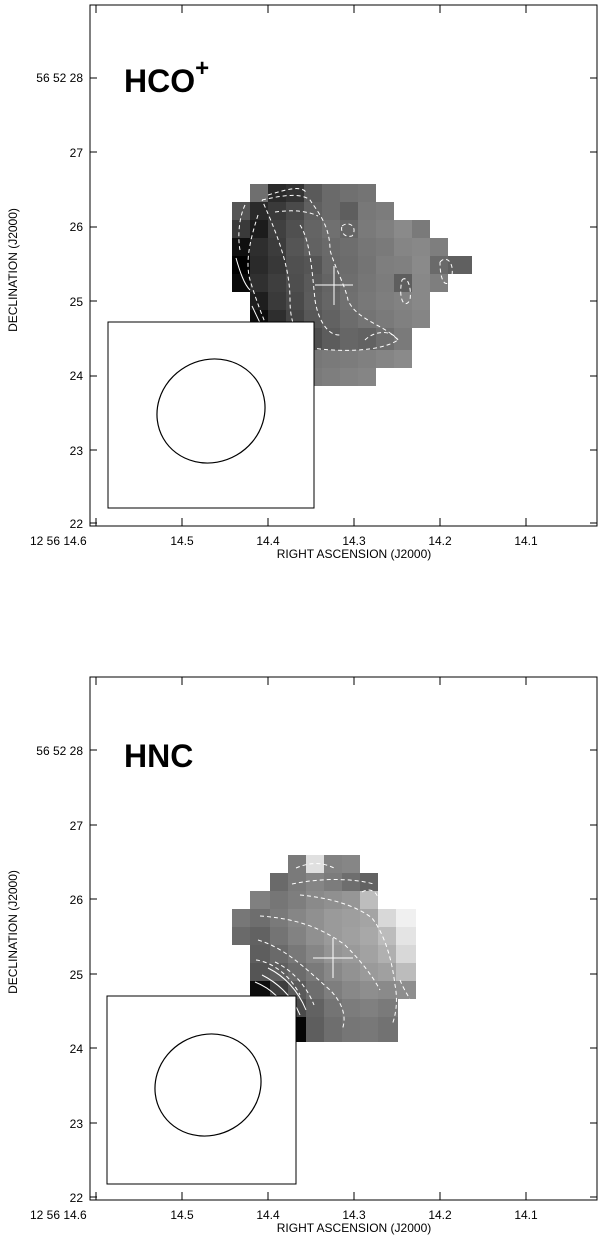  What do you see at coordinates (166, 77) in the screenshot?
I see `panel-title: HCO+` at bounding box center [166, 77].